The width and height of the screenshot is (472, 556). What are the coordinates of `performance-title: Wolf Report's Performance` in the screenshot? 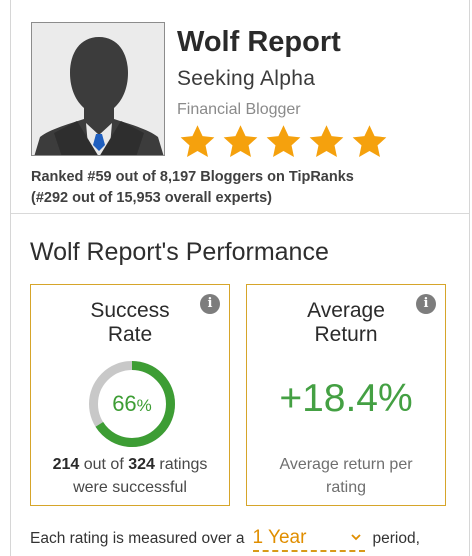 It's located at (179, 252).